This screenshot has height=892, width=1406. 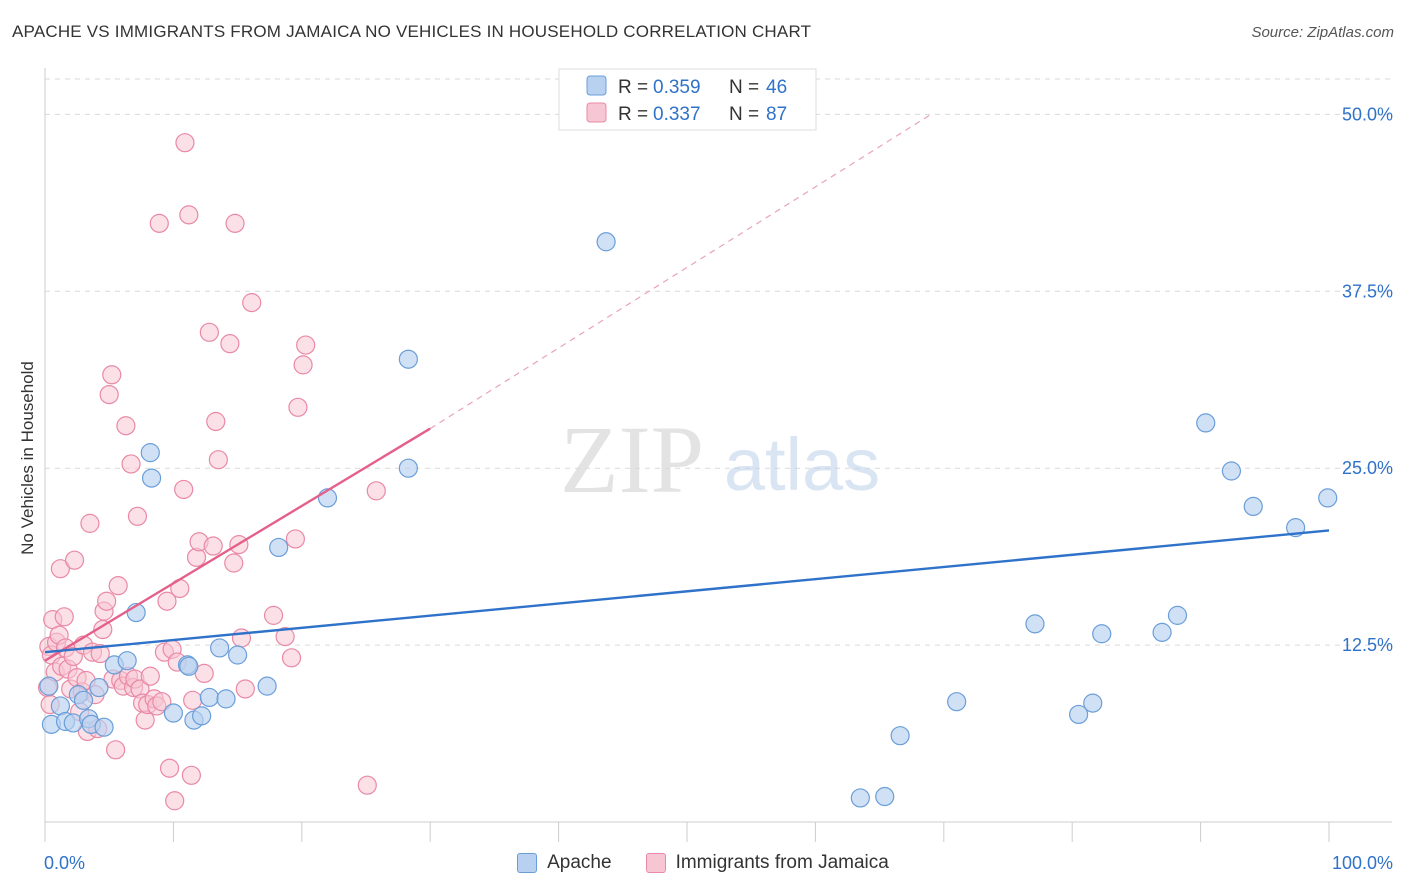 I want to click on apache-trend-line, so click(x=687, y=591).